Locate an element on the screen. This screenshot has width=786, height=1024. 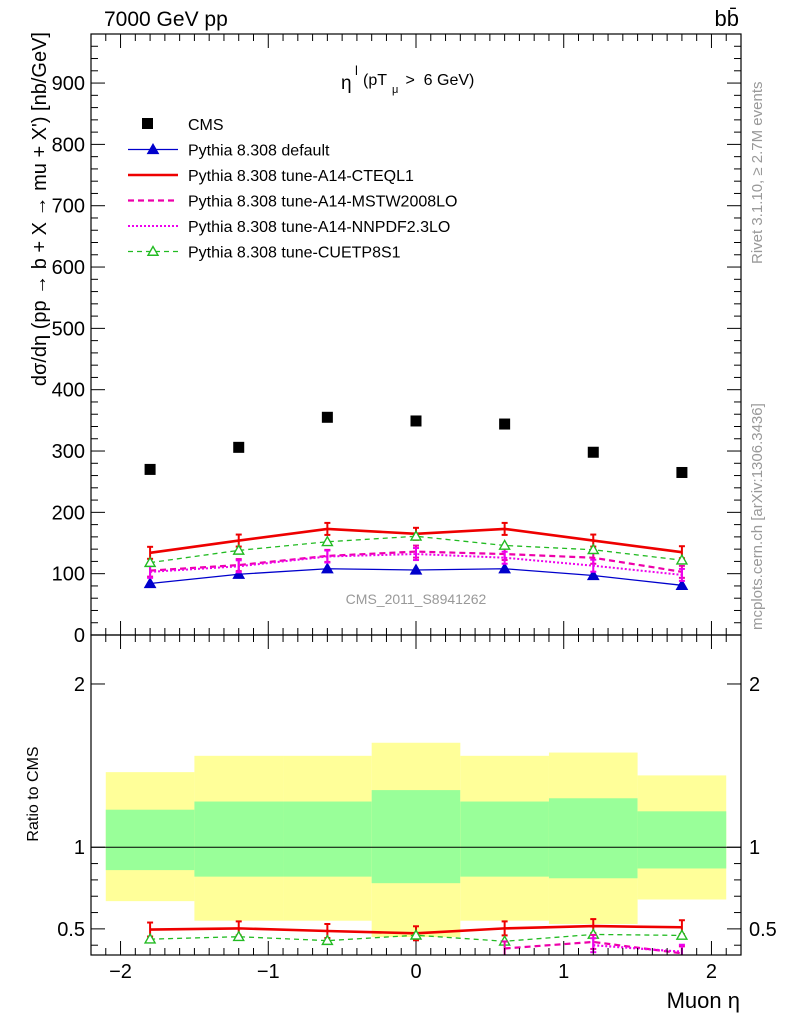
y-axis-label-bottom: Ratio to CMS is located at coordinates (33, 793).